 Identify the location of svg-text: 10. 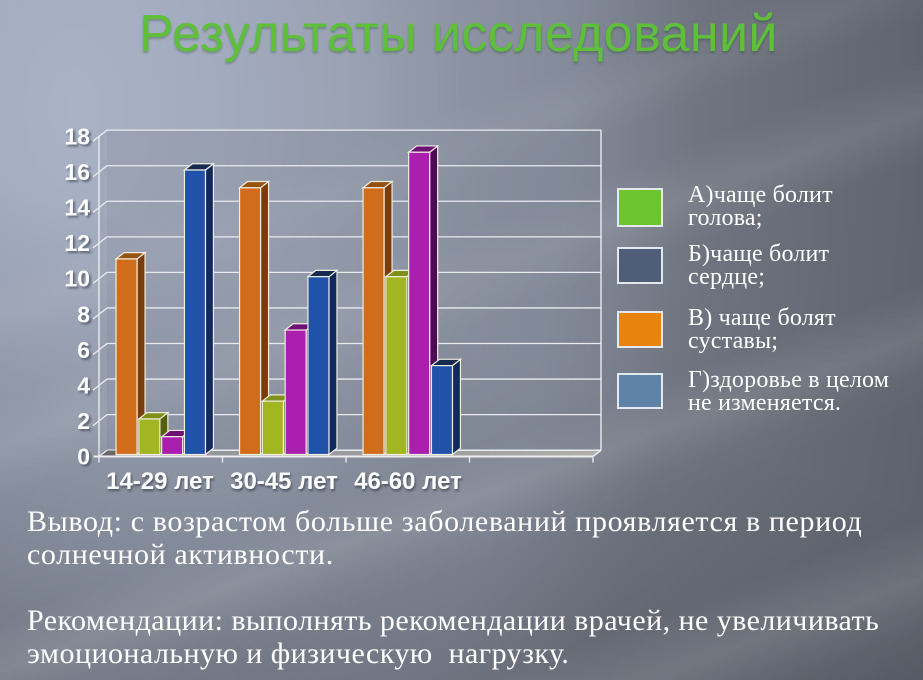
(77, 279).